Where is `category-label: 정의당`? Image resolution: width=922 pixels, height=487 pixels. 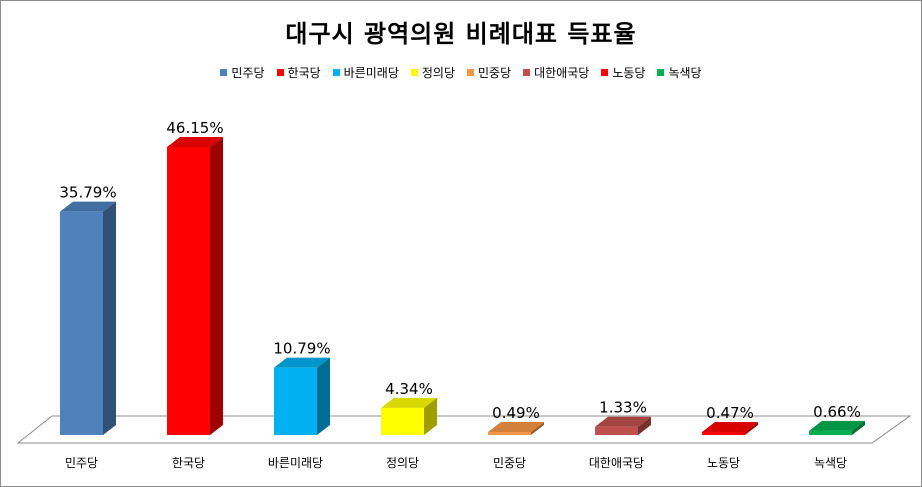
category-label: 정의당 is located at coordinates (402, 463).